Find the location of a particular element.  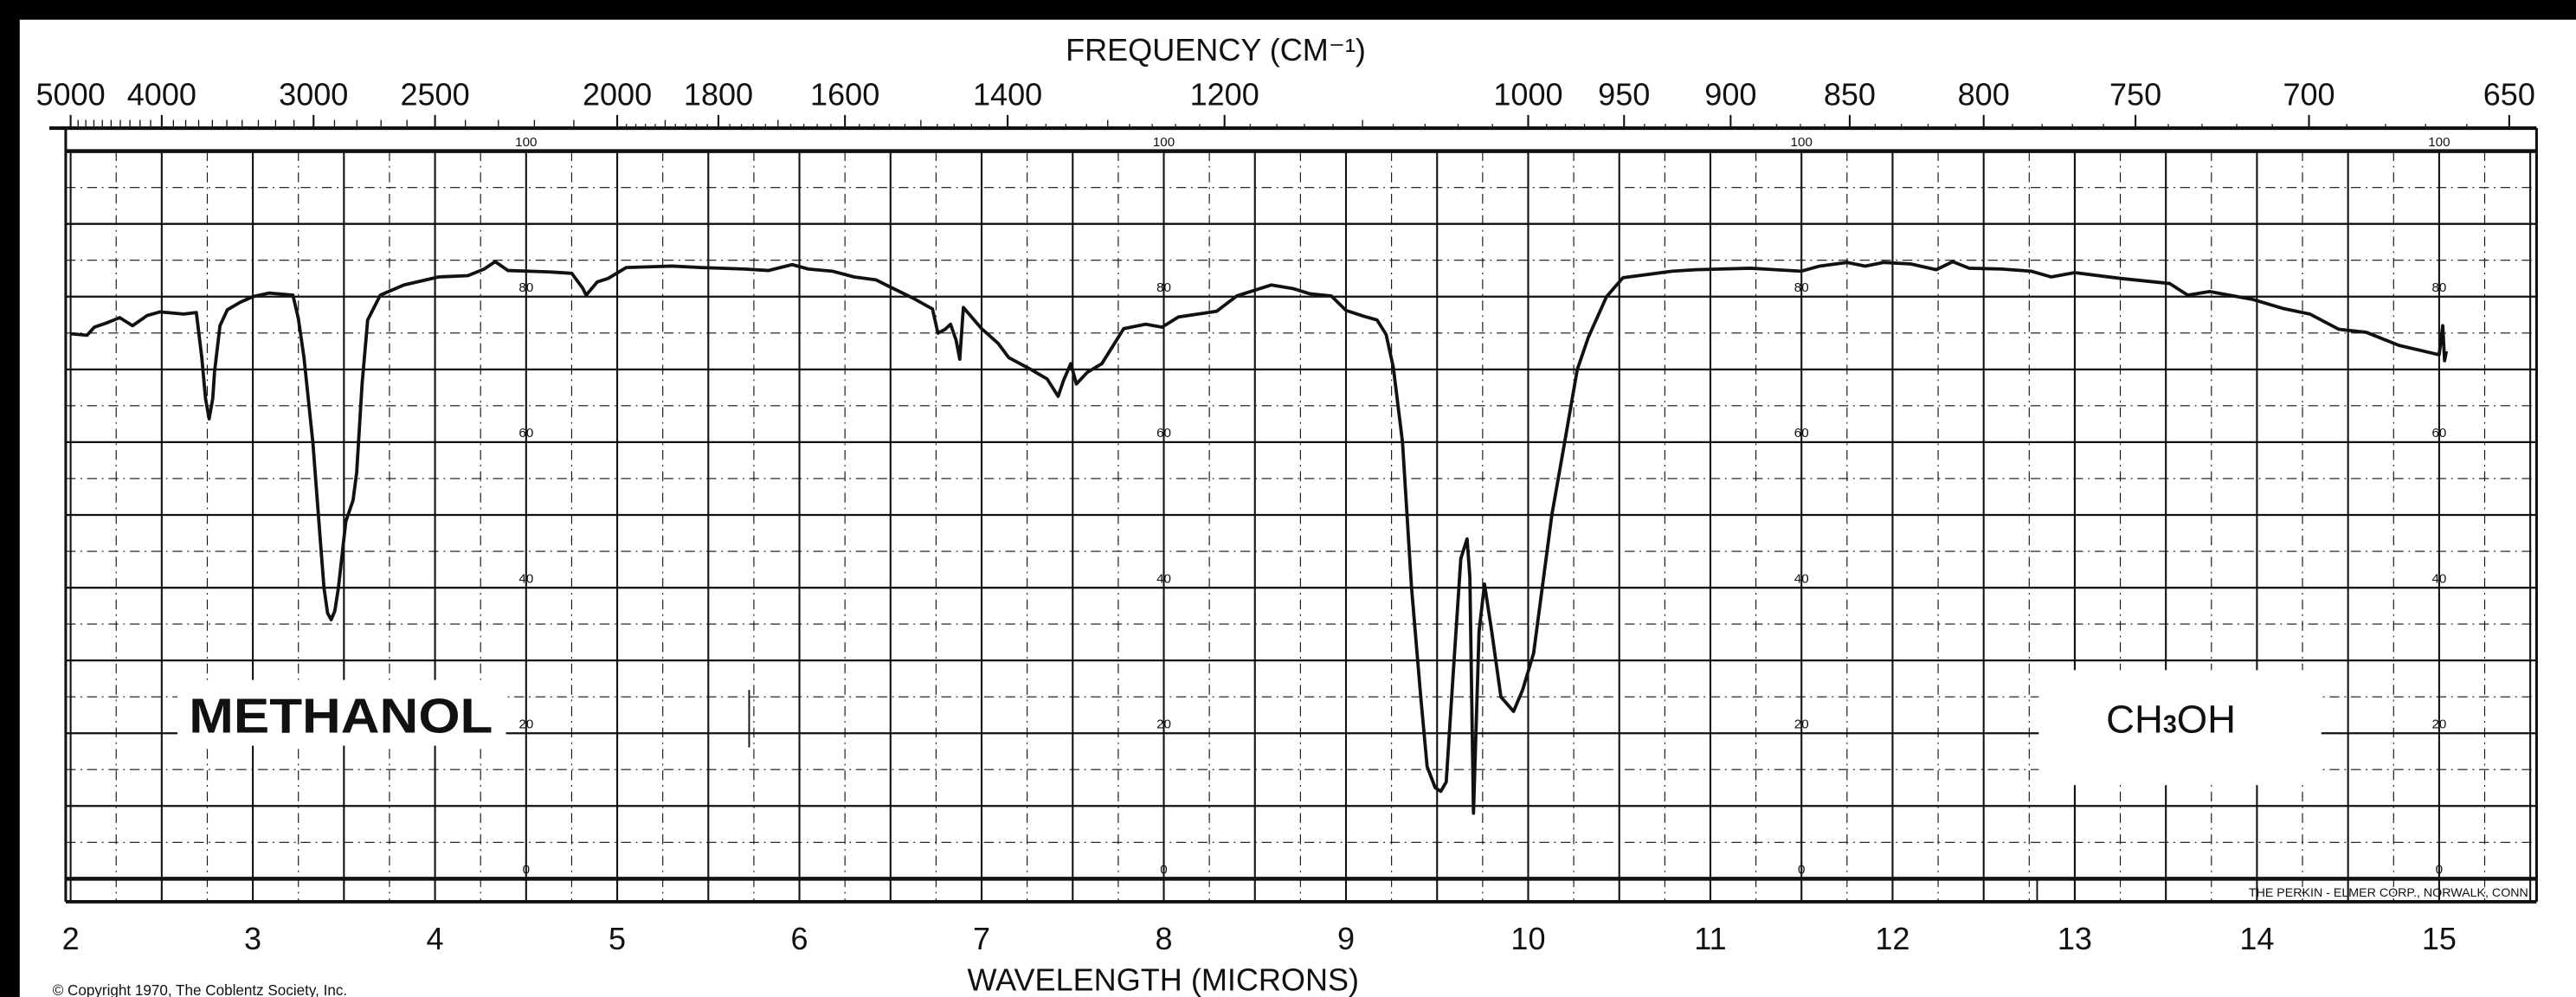

frequency-tick-label: 900 is located at coordinates (1730, 94).